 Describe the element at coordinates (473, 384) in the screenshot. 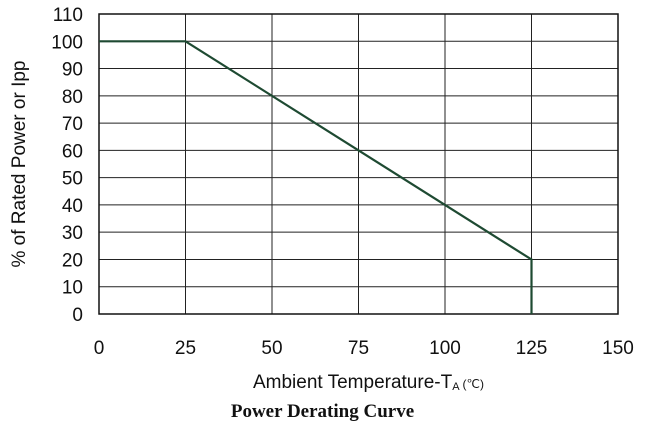

I see `x-axis-title-unit: (℃)` at that location.